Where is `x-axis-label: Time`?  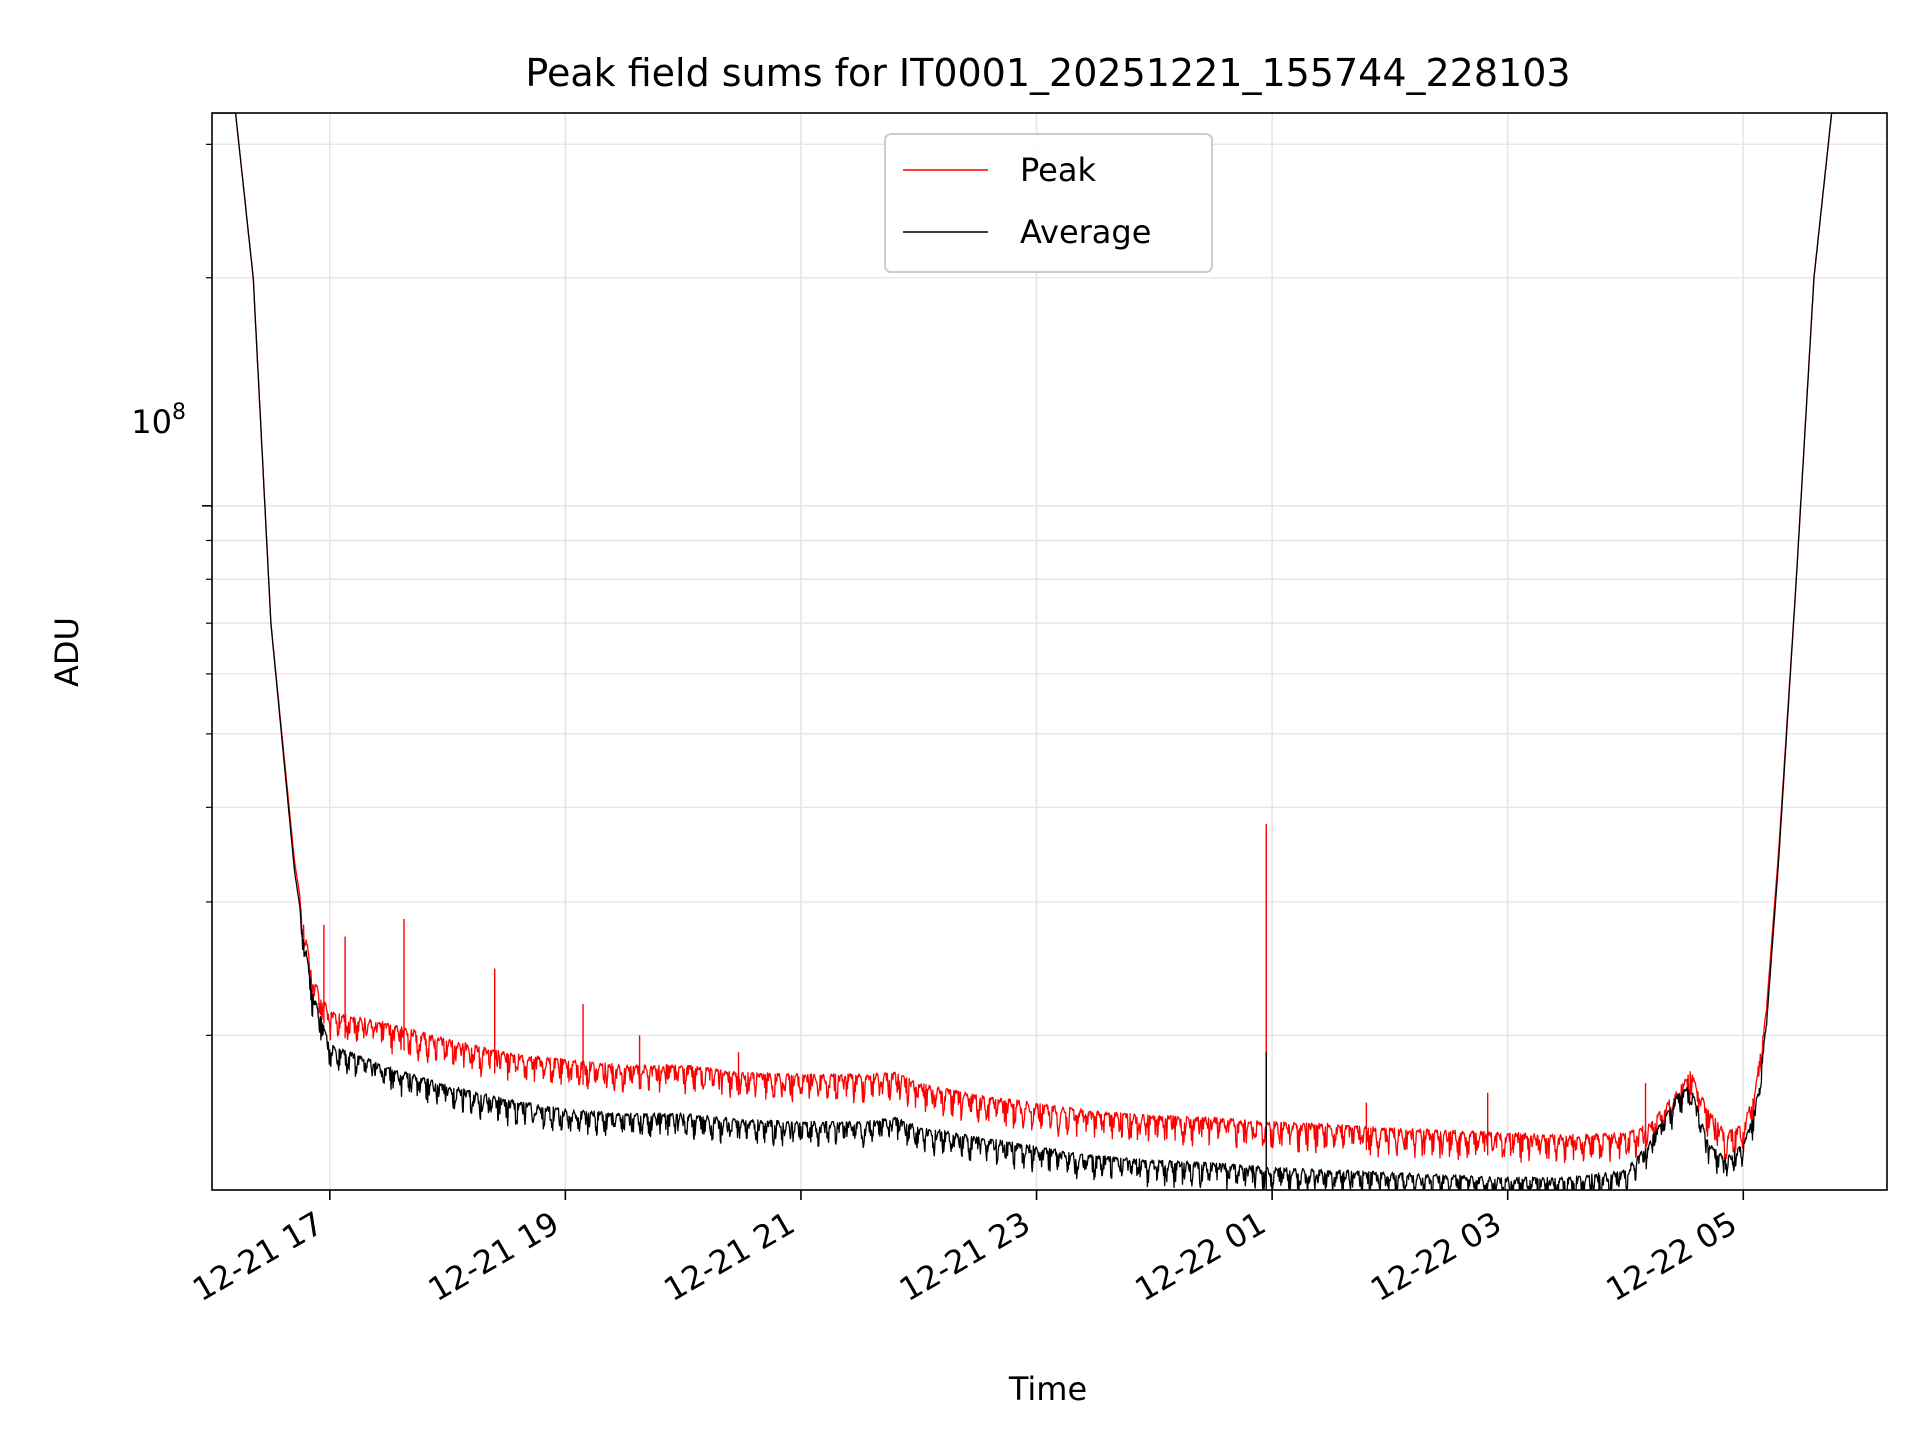 x-axis-label: Time is located at coordinates (1047, 1389).